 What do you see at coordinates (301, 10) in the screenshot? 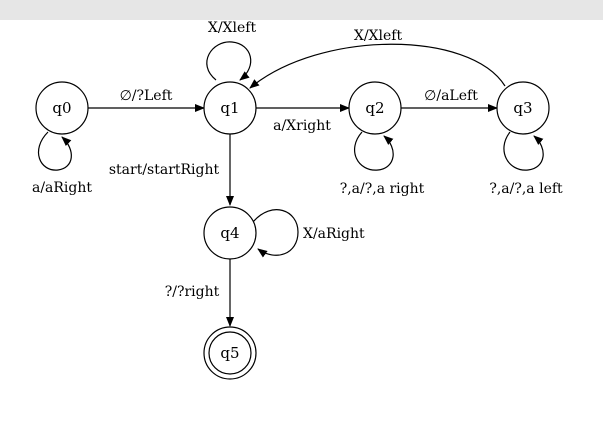
I see `top-bar` at bounding box center [301, 10].